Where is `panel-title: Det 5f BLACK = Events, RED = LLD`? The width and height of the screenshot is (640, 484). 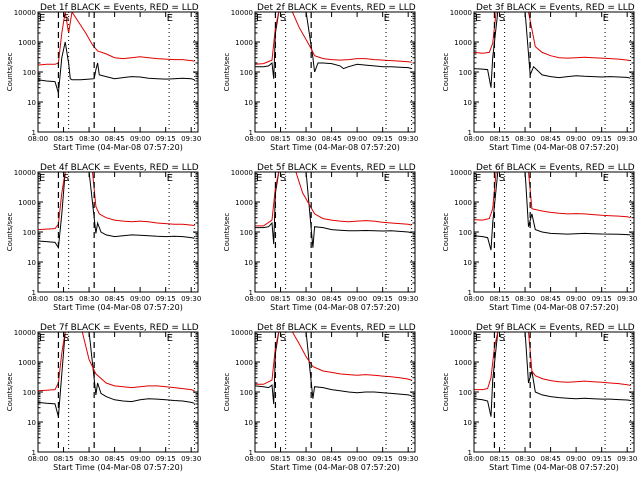
panel-title: Det 5f BLACK = Events, RED = LLD is located at coordinates (336, 168).